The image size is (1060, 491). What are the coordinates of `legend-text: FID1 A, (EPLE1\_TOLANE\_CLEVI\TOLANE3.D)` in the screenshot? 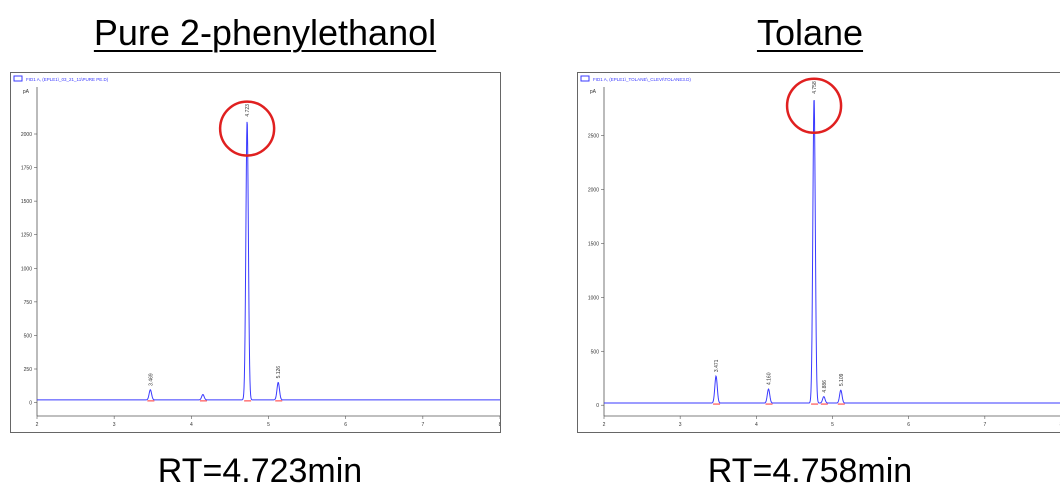 It's located at (642, 79).